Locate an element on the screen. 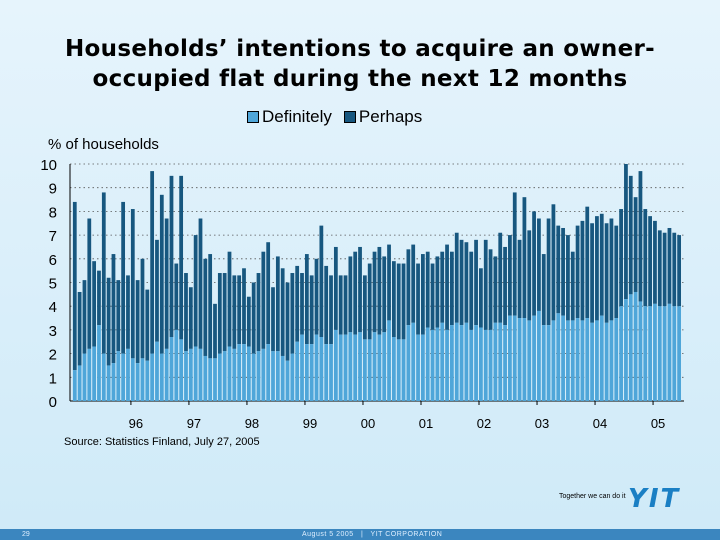 The height and width of the screenshot is (540, 720). x-tick-label: 05 is located at coordinates (658, 423).